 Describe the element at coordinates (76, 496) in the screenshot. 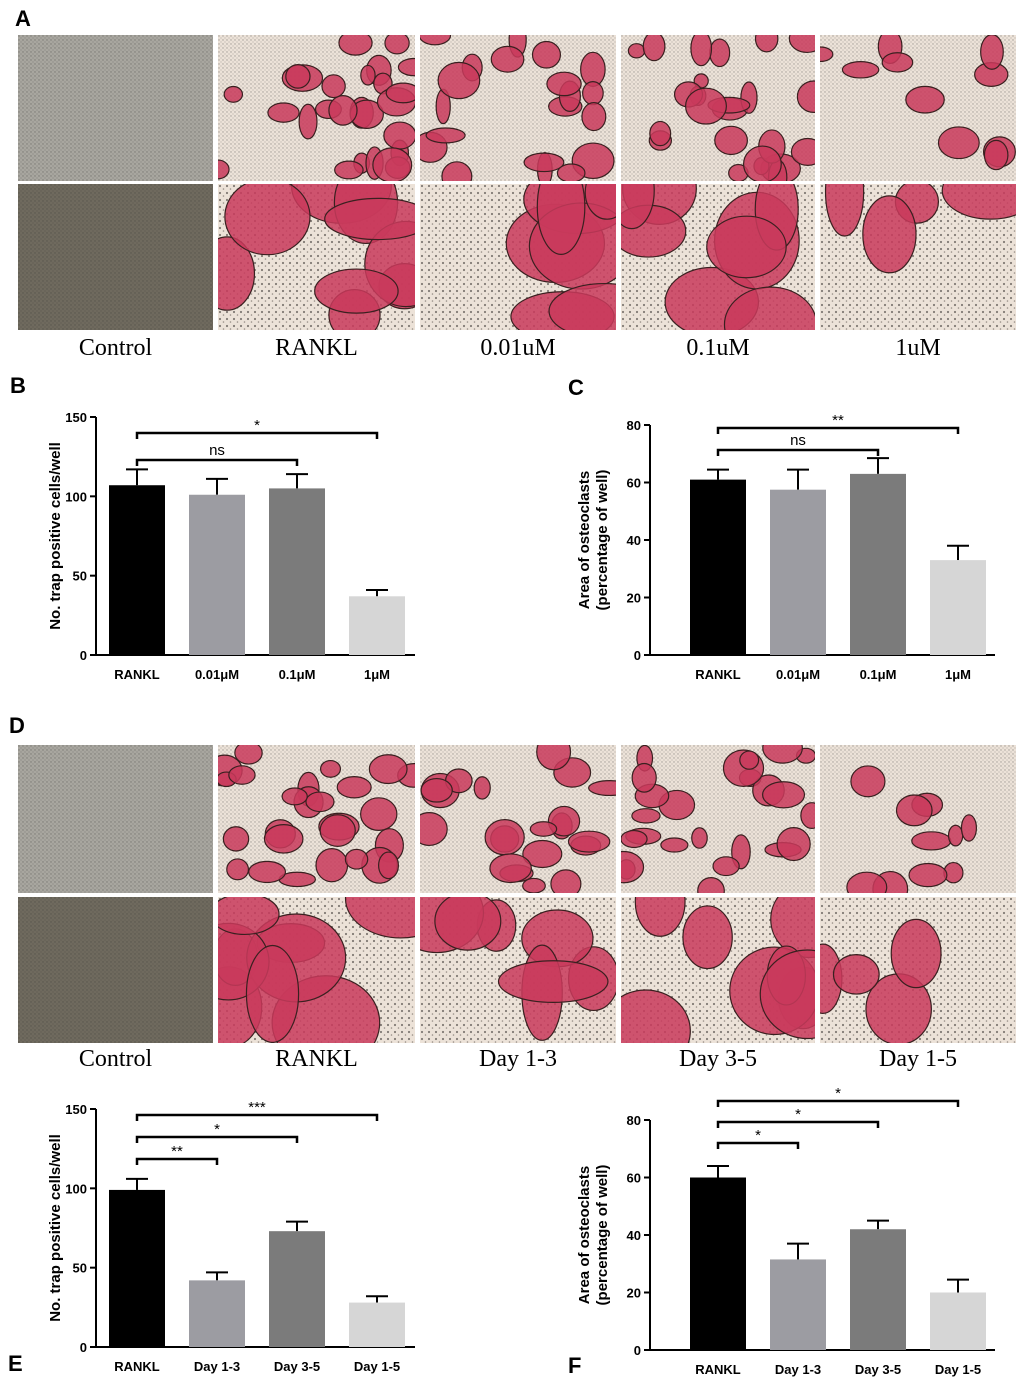

I see `y-tick-label: 100` at that location.